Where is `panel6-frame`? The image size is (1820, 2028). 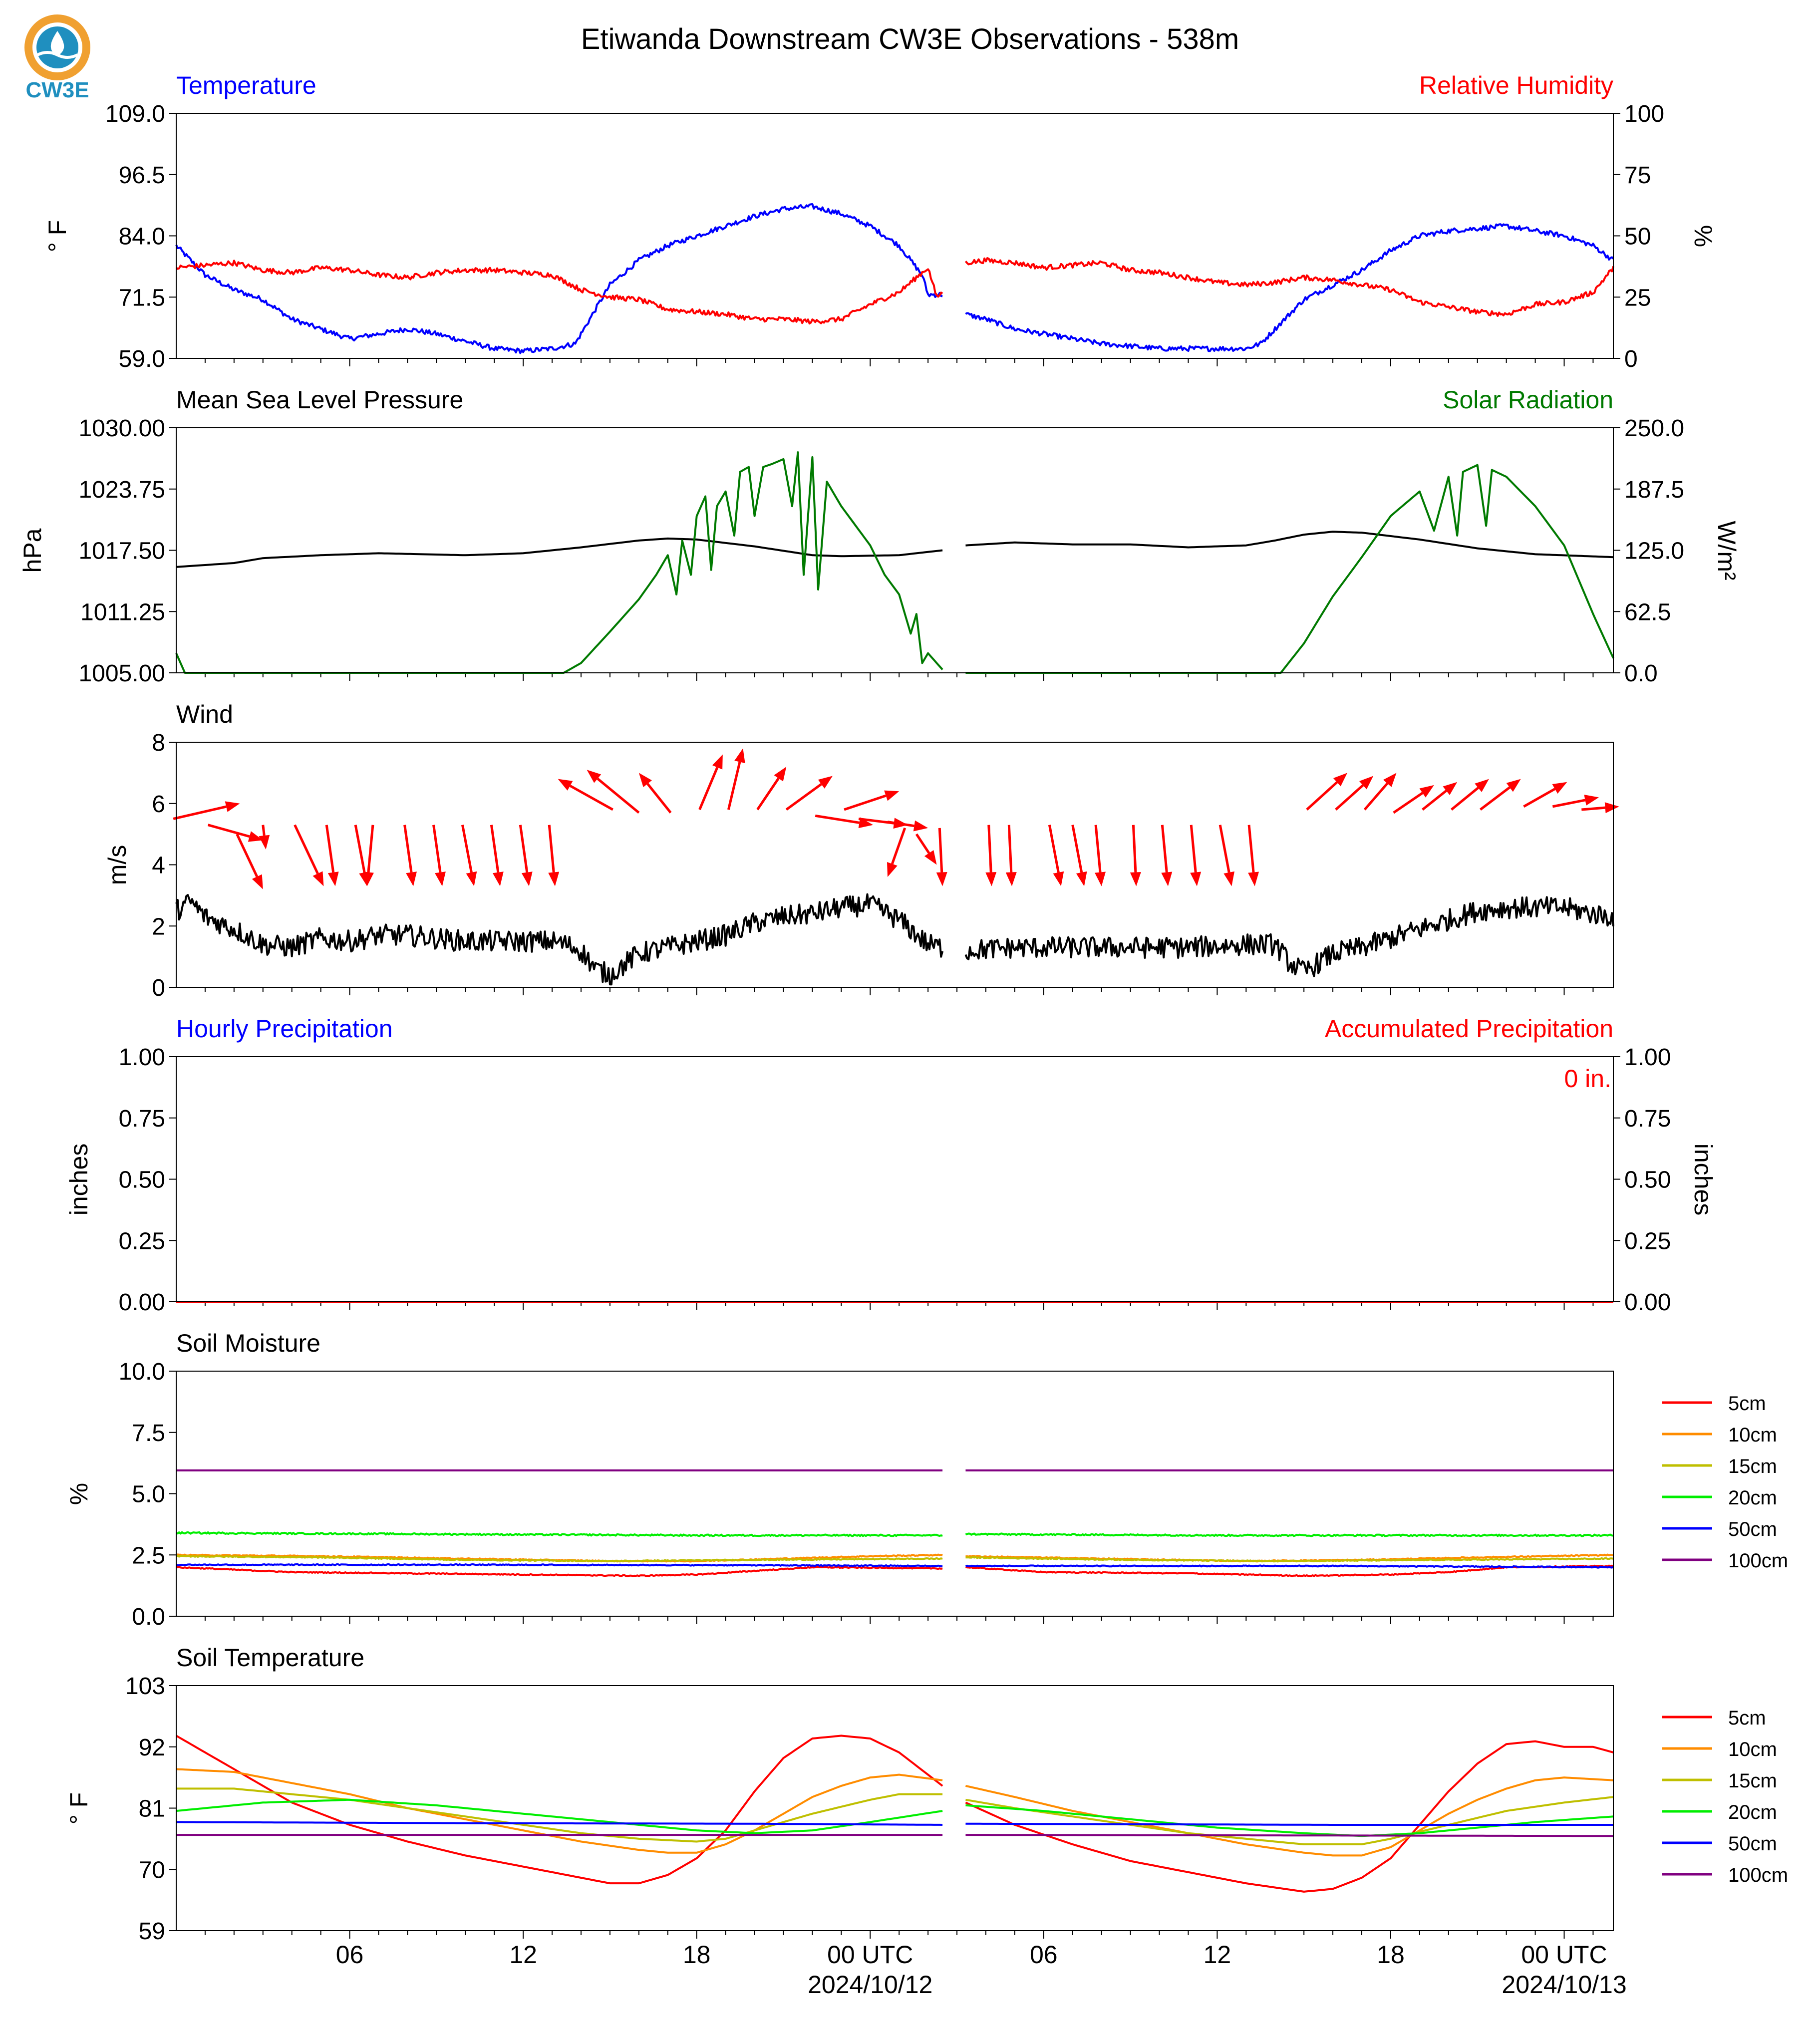 panel6-frame is located at coordinates (895, 1808).